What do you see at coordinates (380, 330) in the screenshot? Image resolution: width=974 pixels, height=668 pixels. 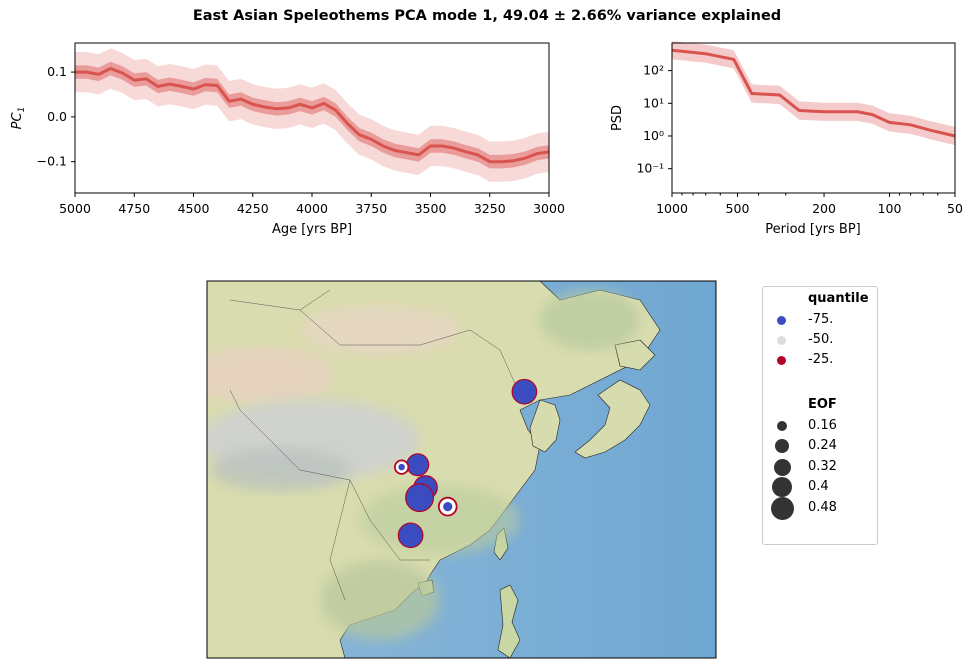 I see `map-desert-gobi` at bounding box center [380, 330].